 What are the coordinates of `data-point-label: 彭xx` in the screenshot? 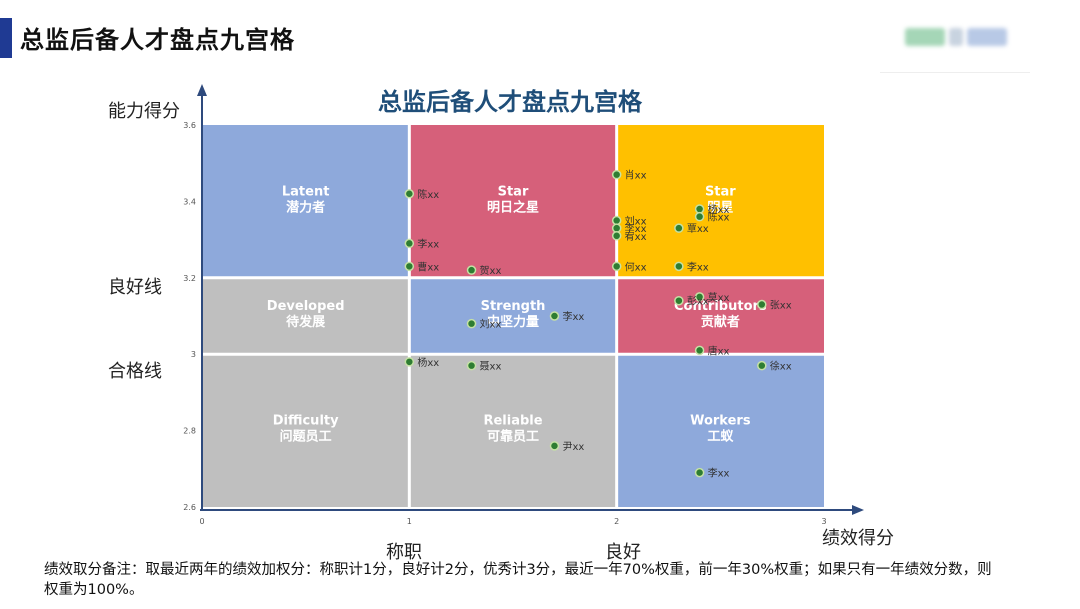 It's located at (698, 301).